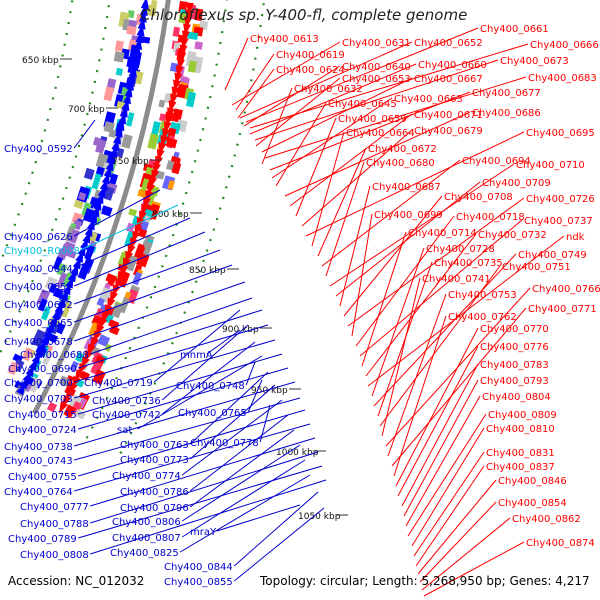  Describe the element at coordinates (224, 443) in the screenshot. I see `left-gene-label: Chy400_0778` at that location.